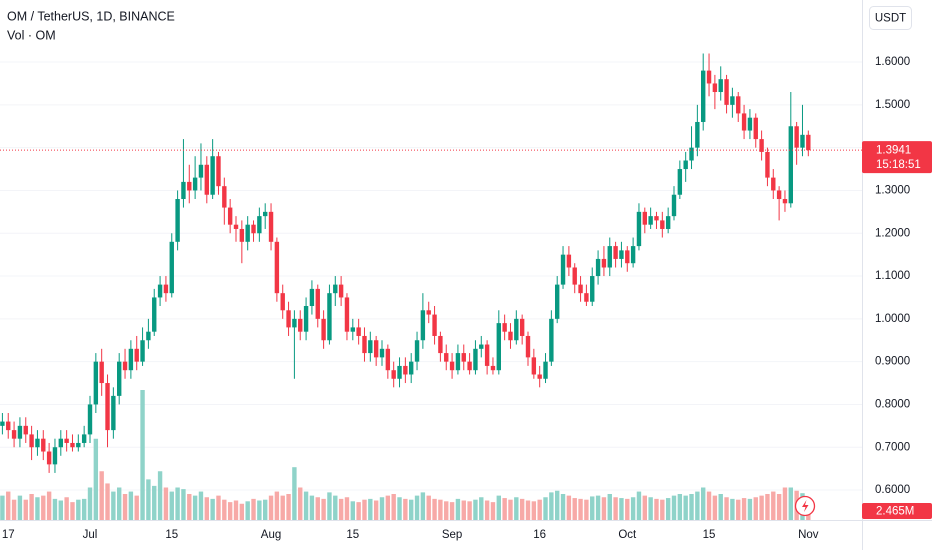 Image resolution: width=932 pixels, height=550 pixels. Describe the element at coordinates (892, 62) in the screenshot. I see `y-tick-label: 1.6000` at that location.